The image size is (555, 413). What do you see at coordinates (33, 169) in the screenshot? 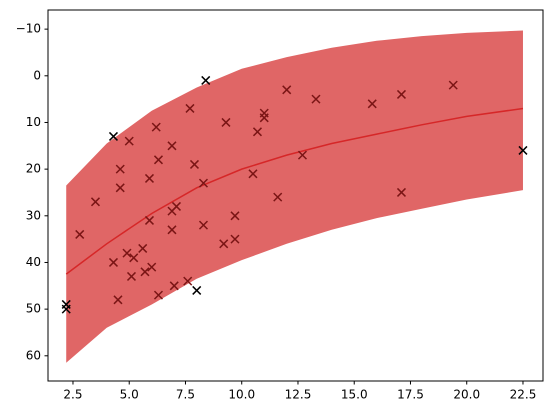
I see `y-tick-label: 20` at bounding box center [33, 169].